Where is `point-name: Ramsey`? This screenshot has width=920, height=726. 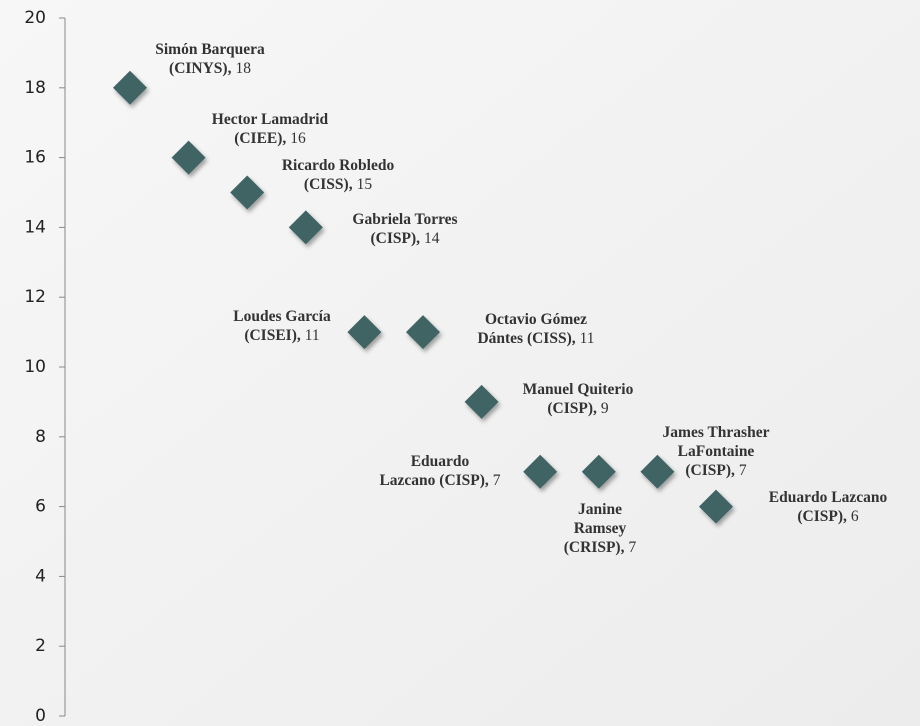
point-name: Ramsey is located at coordinates (600, 528).